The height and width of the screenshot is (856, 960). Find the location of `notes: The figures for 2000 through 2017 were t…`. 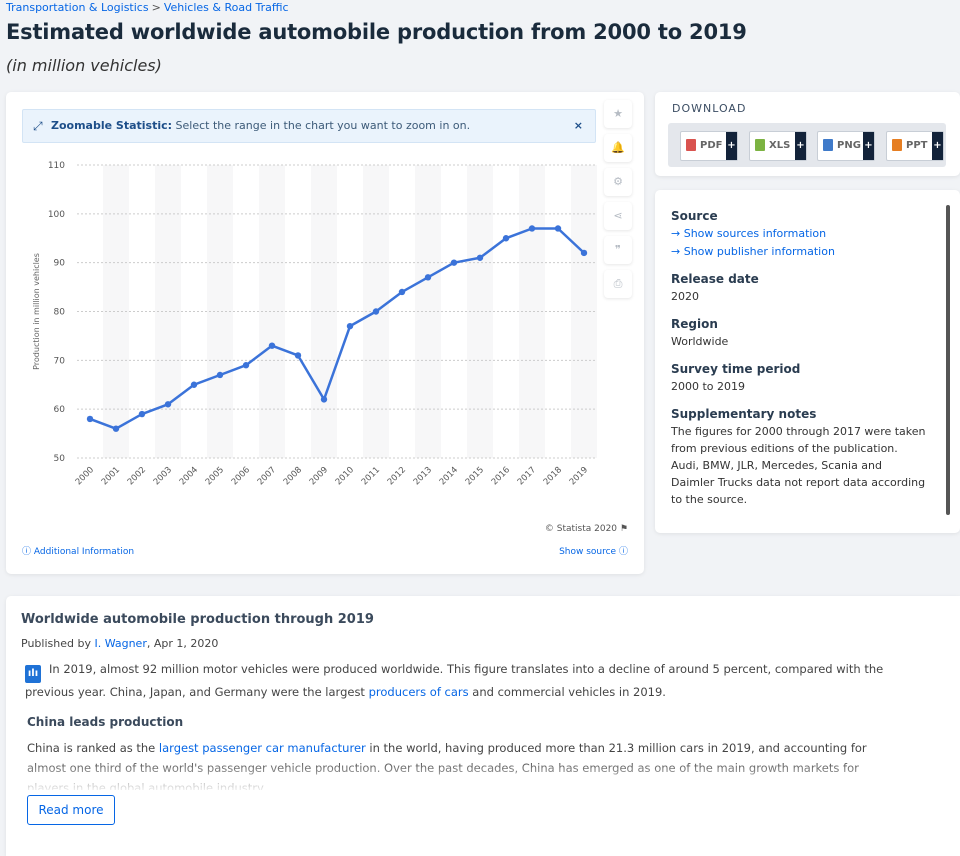

notes: The figures for 2000 through 2017 were t… is located at coordinates (798, 465).